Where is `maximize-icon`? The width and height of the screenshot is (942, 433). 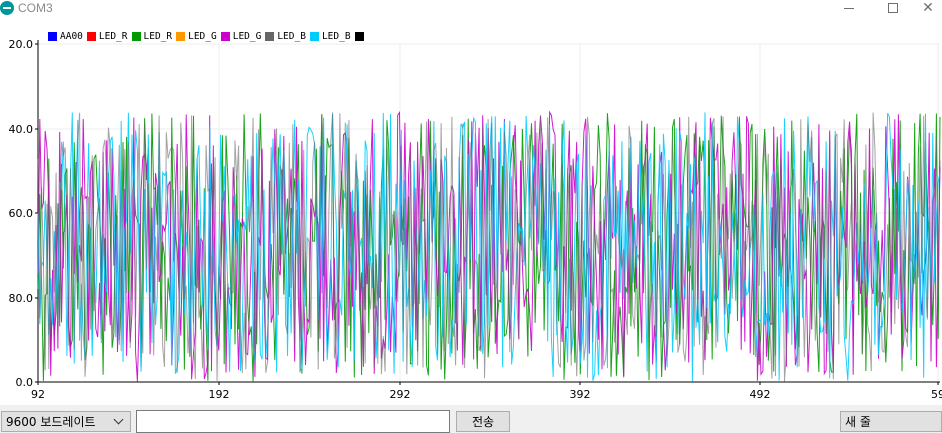
maximize-icon is located at coordinates (893, 8).